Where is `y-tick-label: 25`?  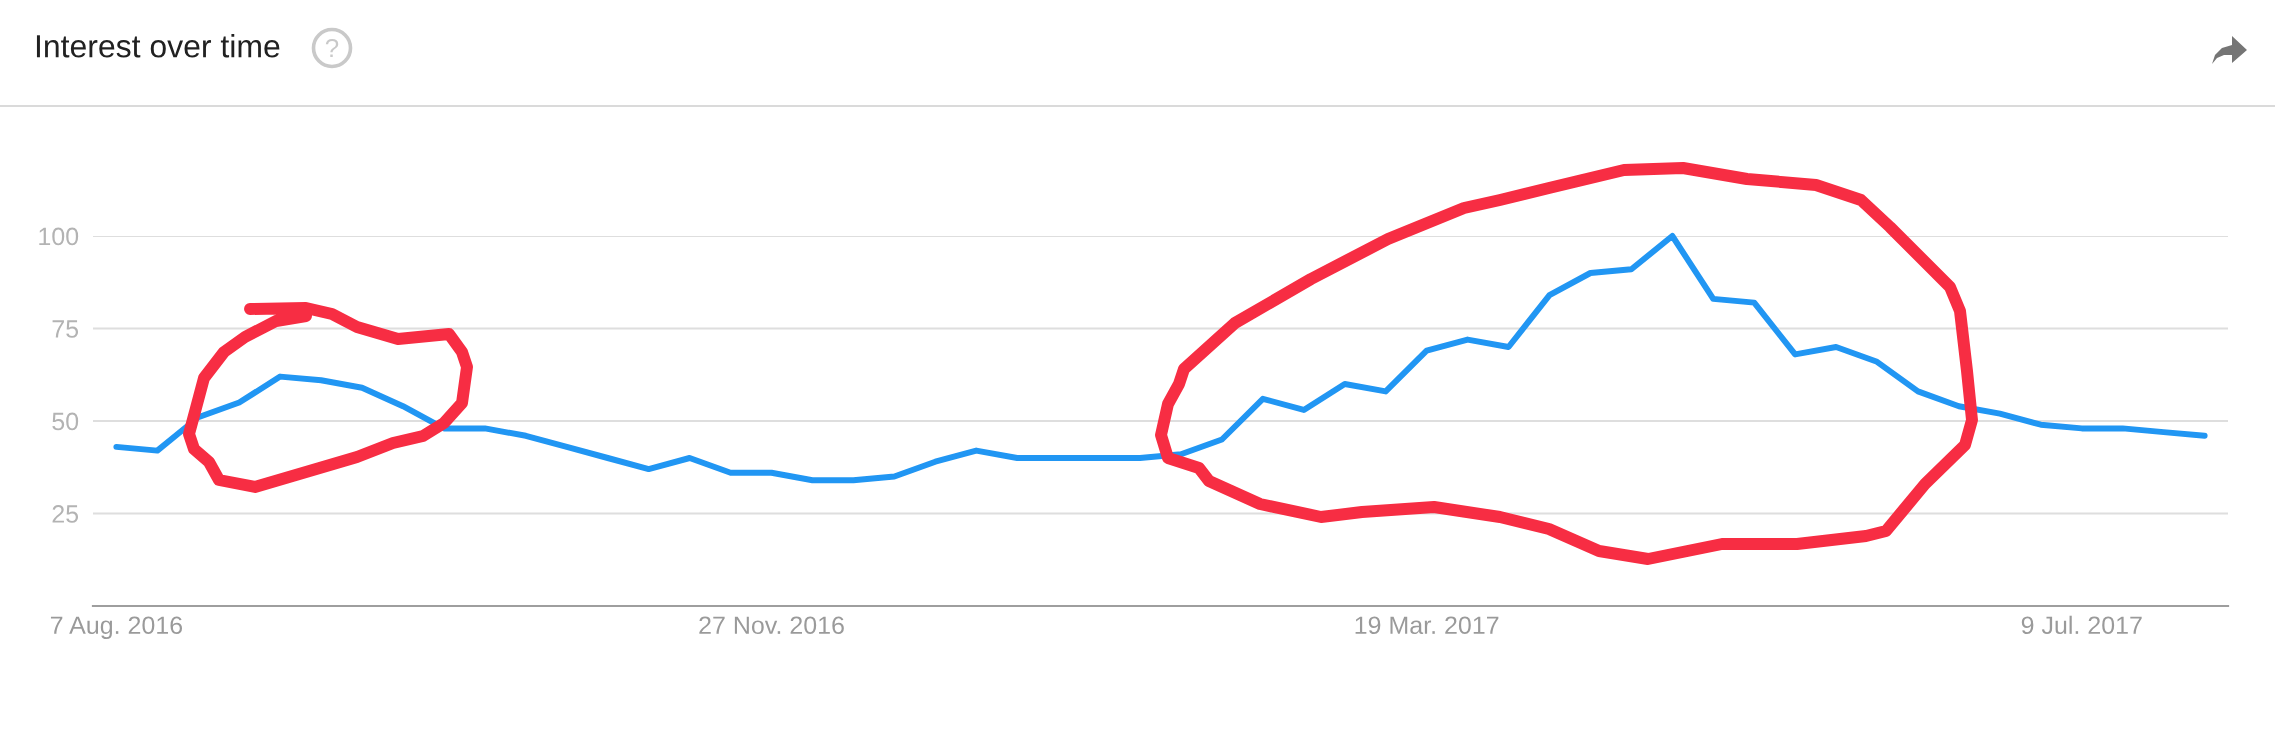 y-tick-label: 25 is located at coordinates (65, 514).